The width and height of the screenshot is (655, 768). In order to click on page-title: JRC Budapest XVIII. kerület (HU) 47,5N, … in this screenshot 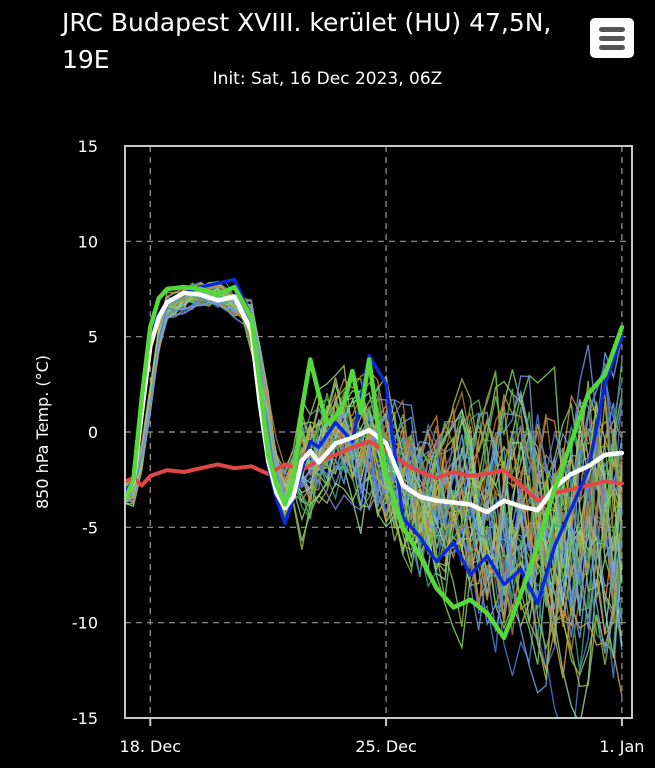, I will do `click(307, 41)`.